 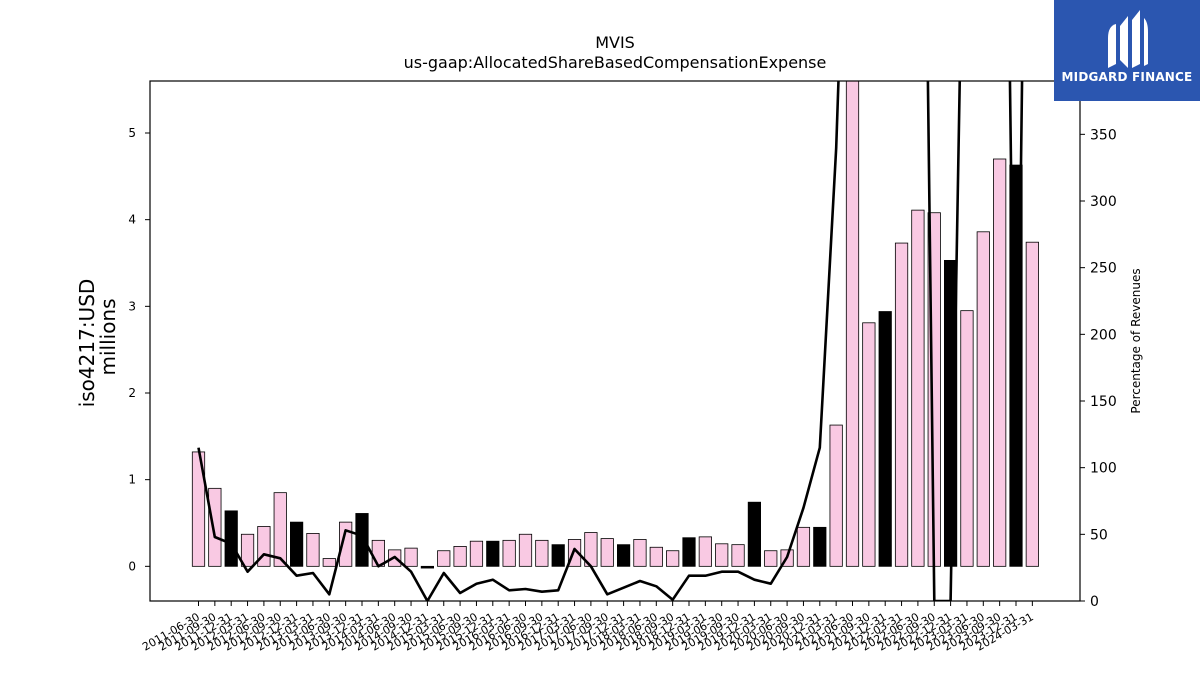 What do you see at coordinates (132, 133) in the screenshot?
I see `y-tick-label: 5` at bounding box center [132, 133].